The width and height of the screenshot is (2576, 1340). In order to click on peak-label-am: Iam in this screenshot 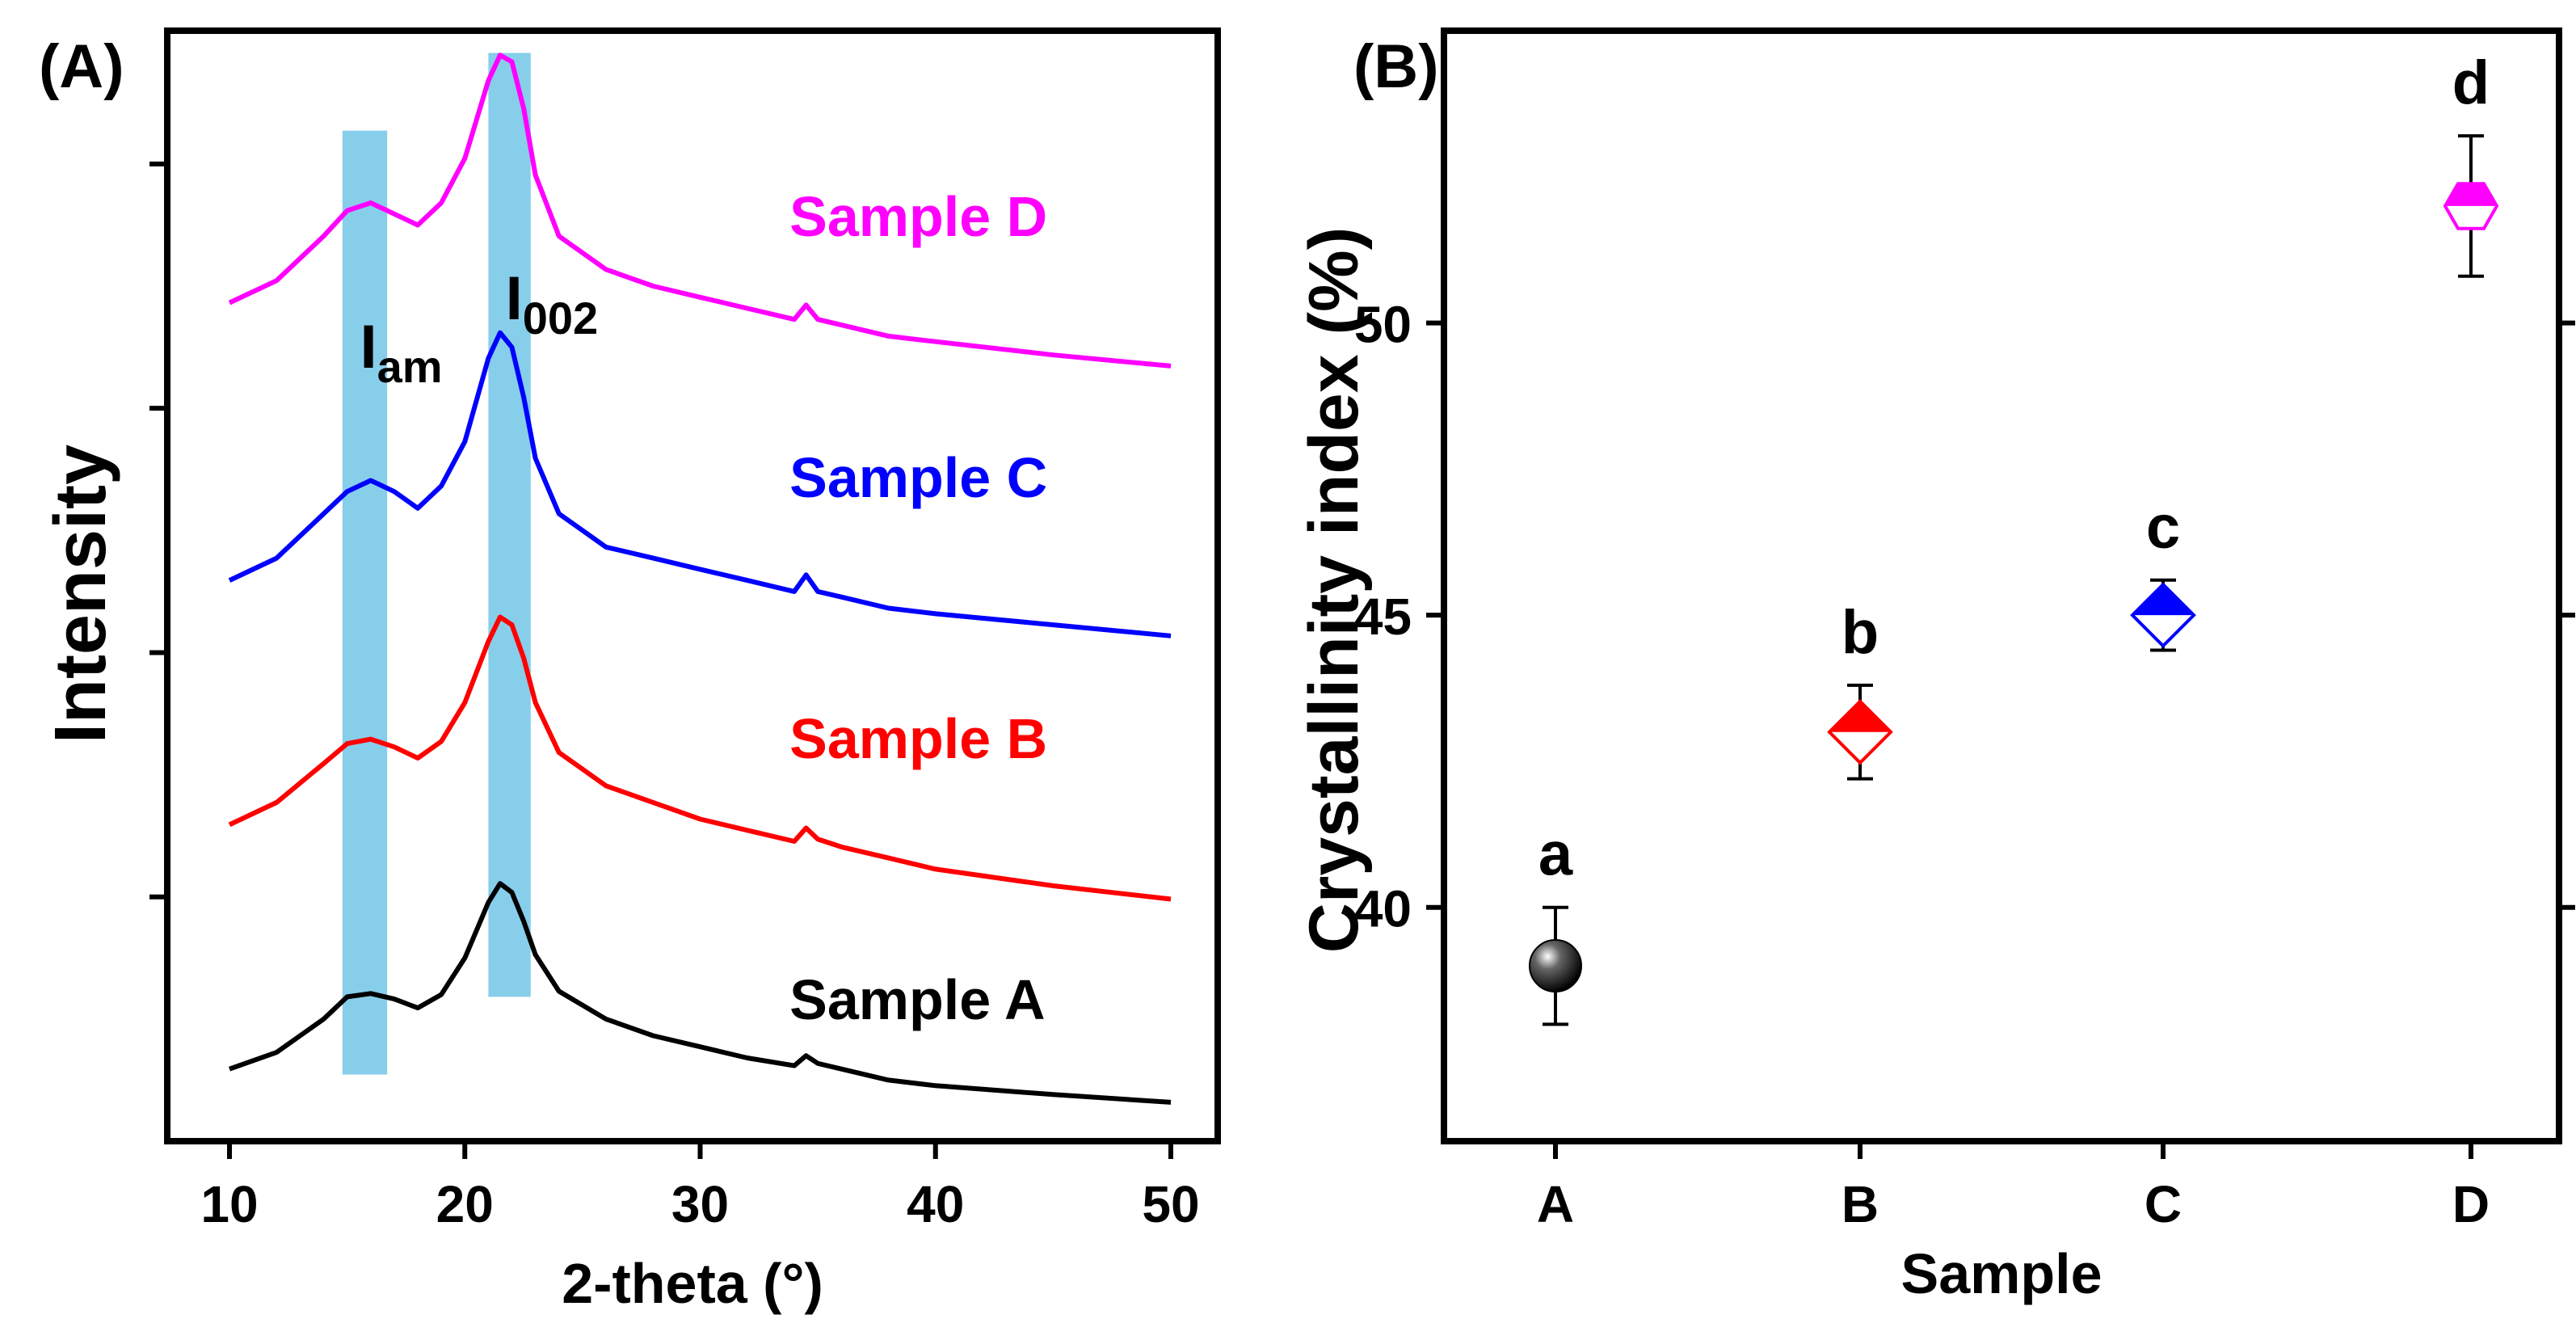, I will do `click(401, 352)`.